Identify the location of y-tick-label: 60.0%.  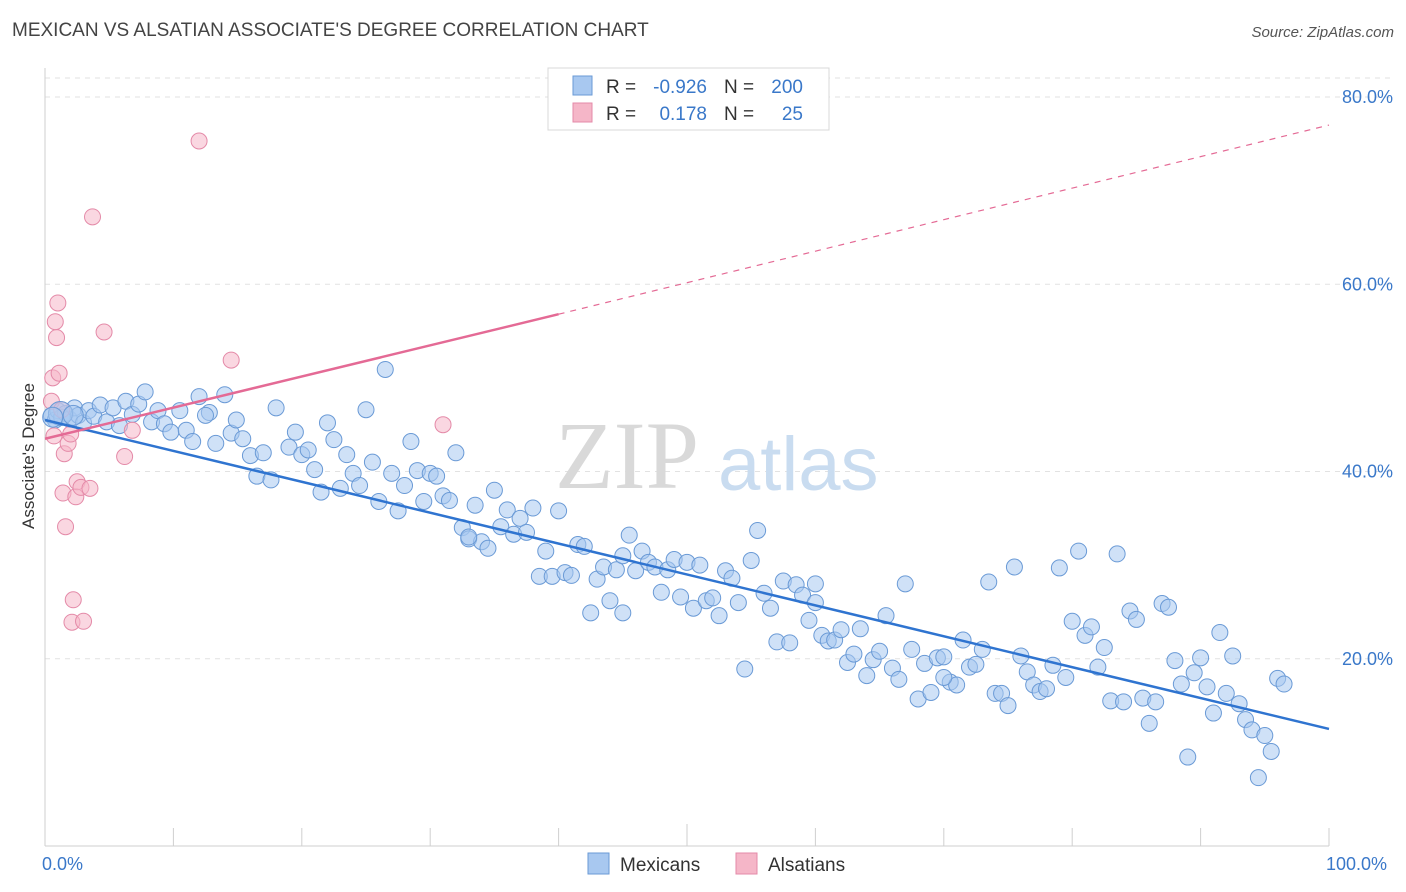
(1367, 284).